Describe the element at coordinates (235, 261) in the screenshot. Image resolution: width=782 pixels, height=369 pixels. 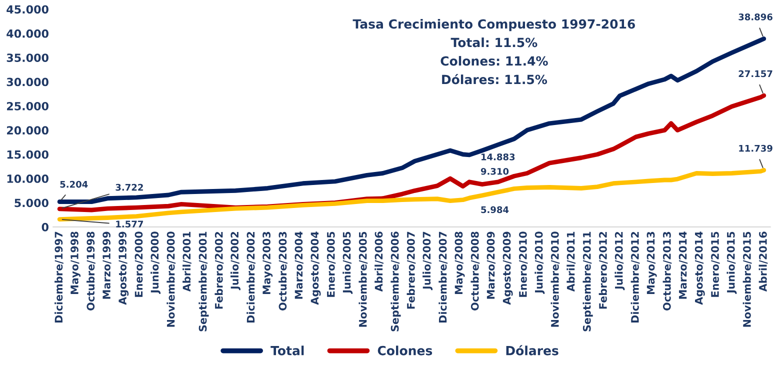
I see `x-tick-label: Julio/2002` at that location.